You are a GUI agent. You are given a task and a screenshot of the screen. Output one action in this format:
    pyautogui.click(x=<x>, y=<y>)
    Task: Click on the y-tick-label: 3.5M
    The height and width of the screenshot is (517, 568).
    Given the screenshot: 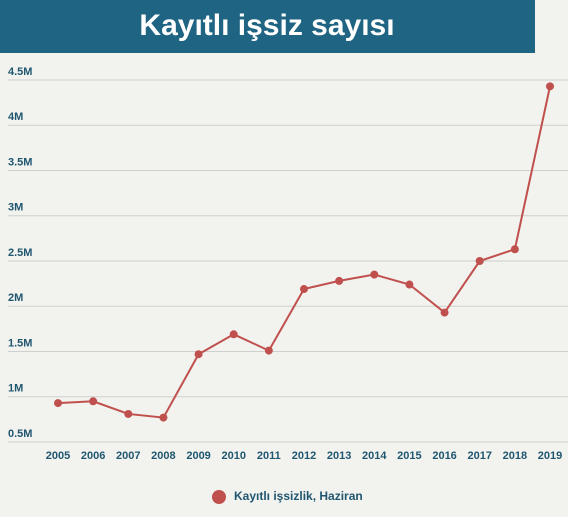 What is the action you would take?
    pyautogui.click(x=20, y=162)
    